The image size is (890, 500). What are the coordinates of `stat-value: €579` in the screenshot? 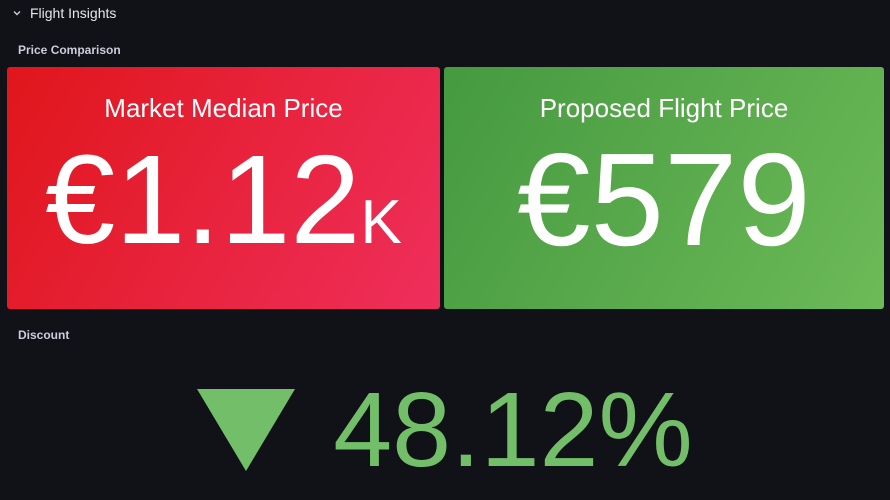 It's located at (664, 200).